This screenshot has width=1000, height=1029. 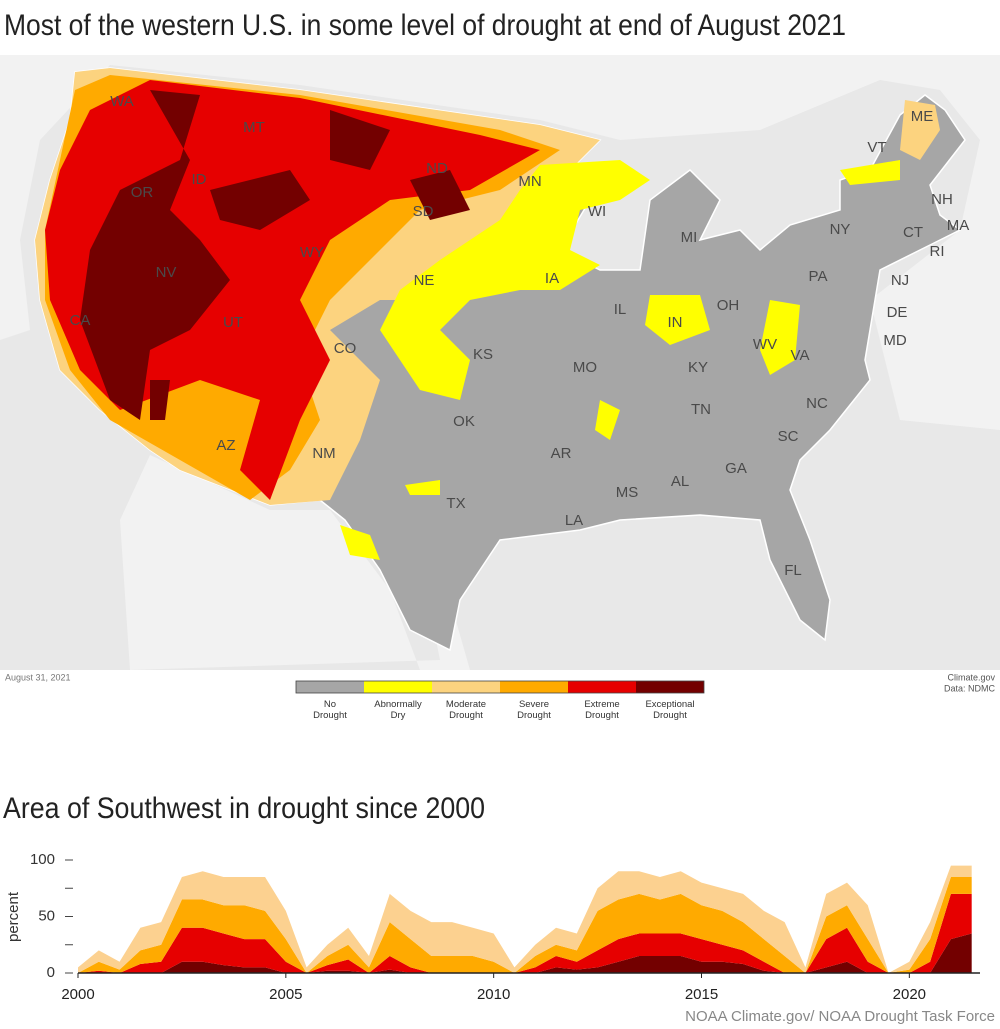 What do you see at coordinates (166, 272) in the screenshot?
I see `state-label: NV` at bounding box center [166, 272].